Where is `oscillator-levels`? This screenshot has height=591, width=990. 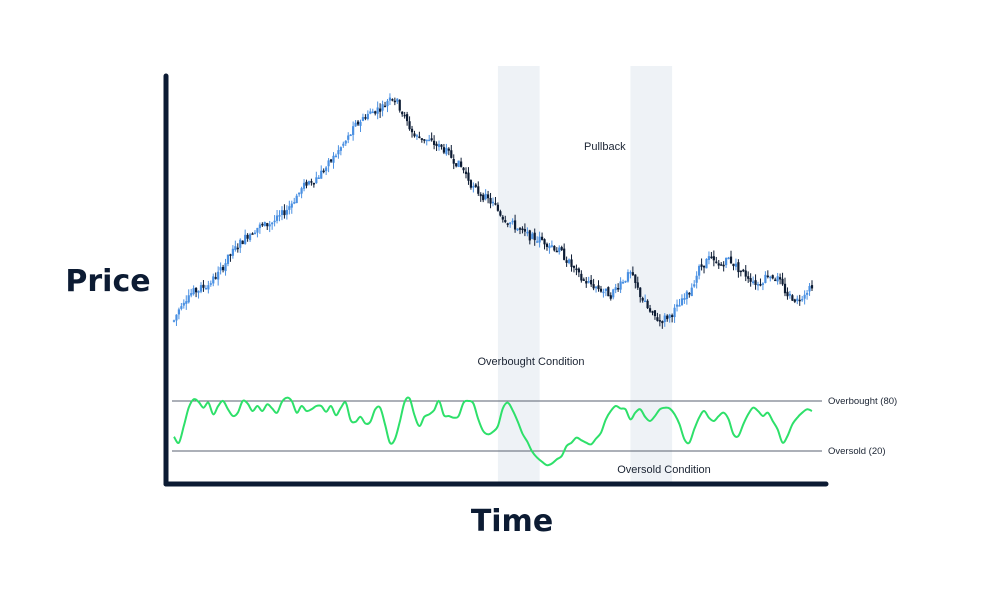
oscillator-levels is located at coordinates (497, 426).